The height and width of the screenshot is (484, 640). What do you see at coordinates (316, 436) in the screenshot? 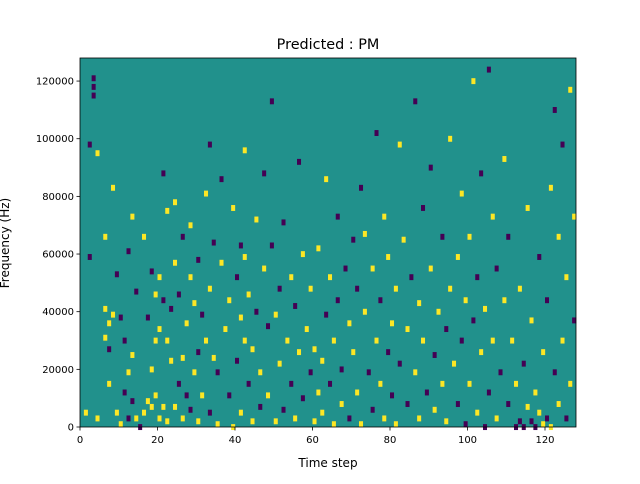
I see `x-axis: 0 20 40 60 80 100 120` at bounding box center [316, 436].